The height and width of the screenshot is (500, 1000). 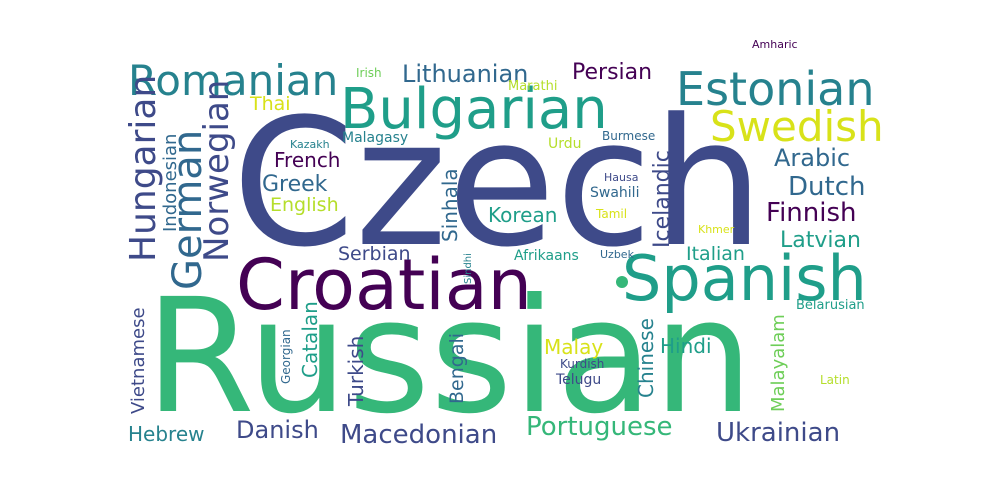 I want to click on word-greek: Greek, so click(x=295, y=184).